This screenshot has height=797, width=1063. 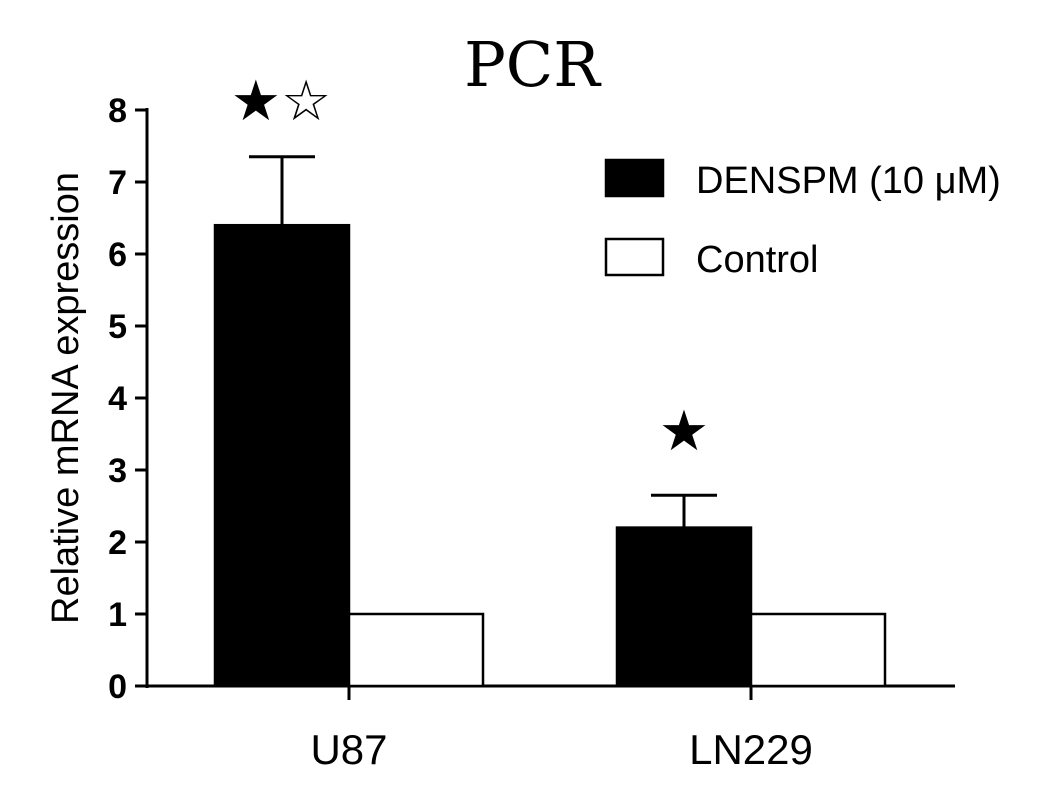 I want to click on legend-label: Control, so click(x=757, y=260).